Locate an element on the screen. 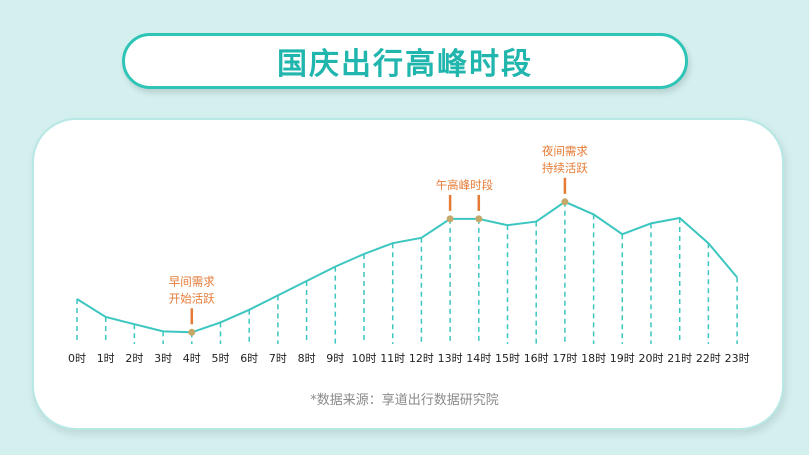 The width and height of the screenshot is (809, 455). x-tick-label-14: 14时 is located at coordinates (478, 358).